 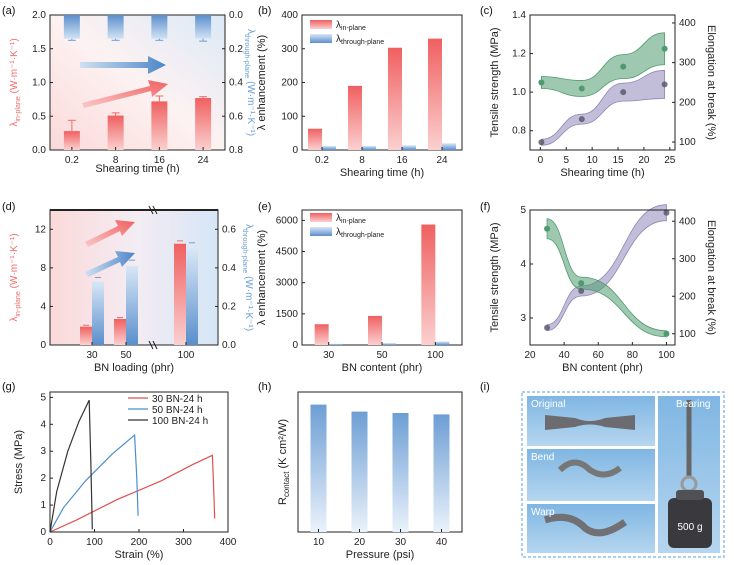 What do you see at coordinates (687, 334) in the screenshot?
I see `y2-tick-f: 100` at bounding box center [687, 334].